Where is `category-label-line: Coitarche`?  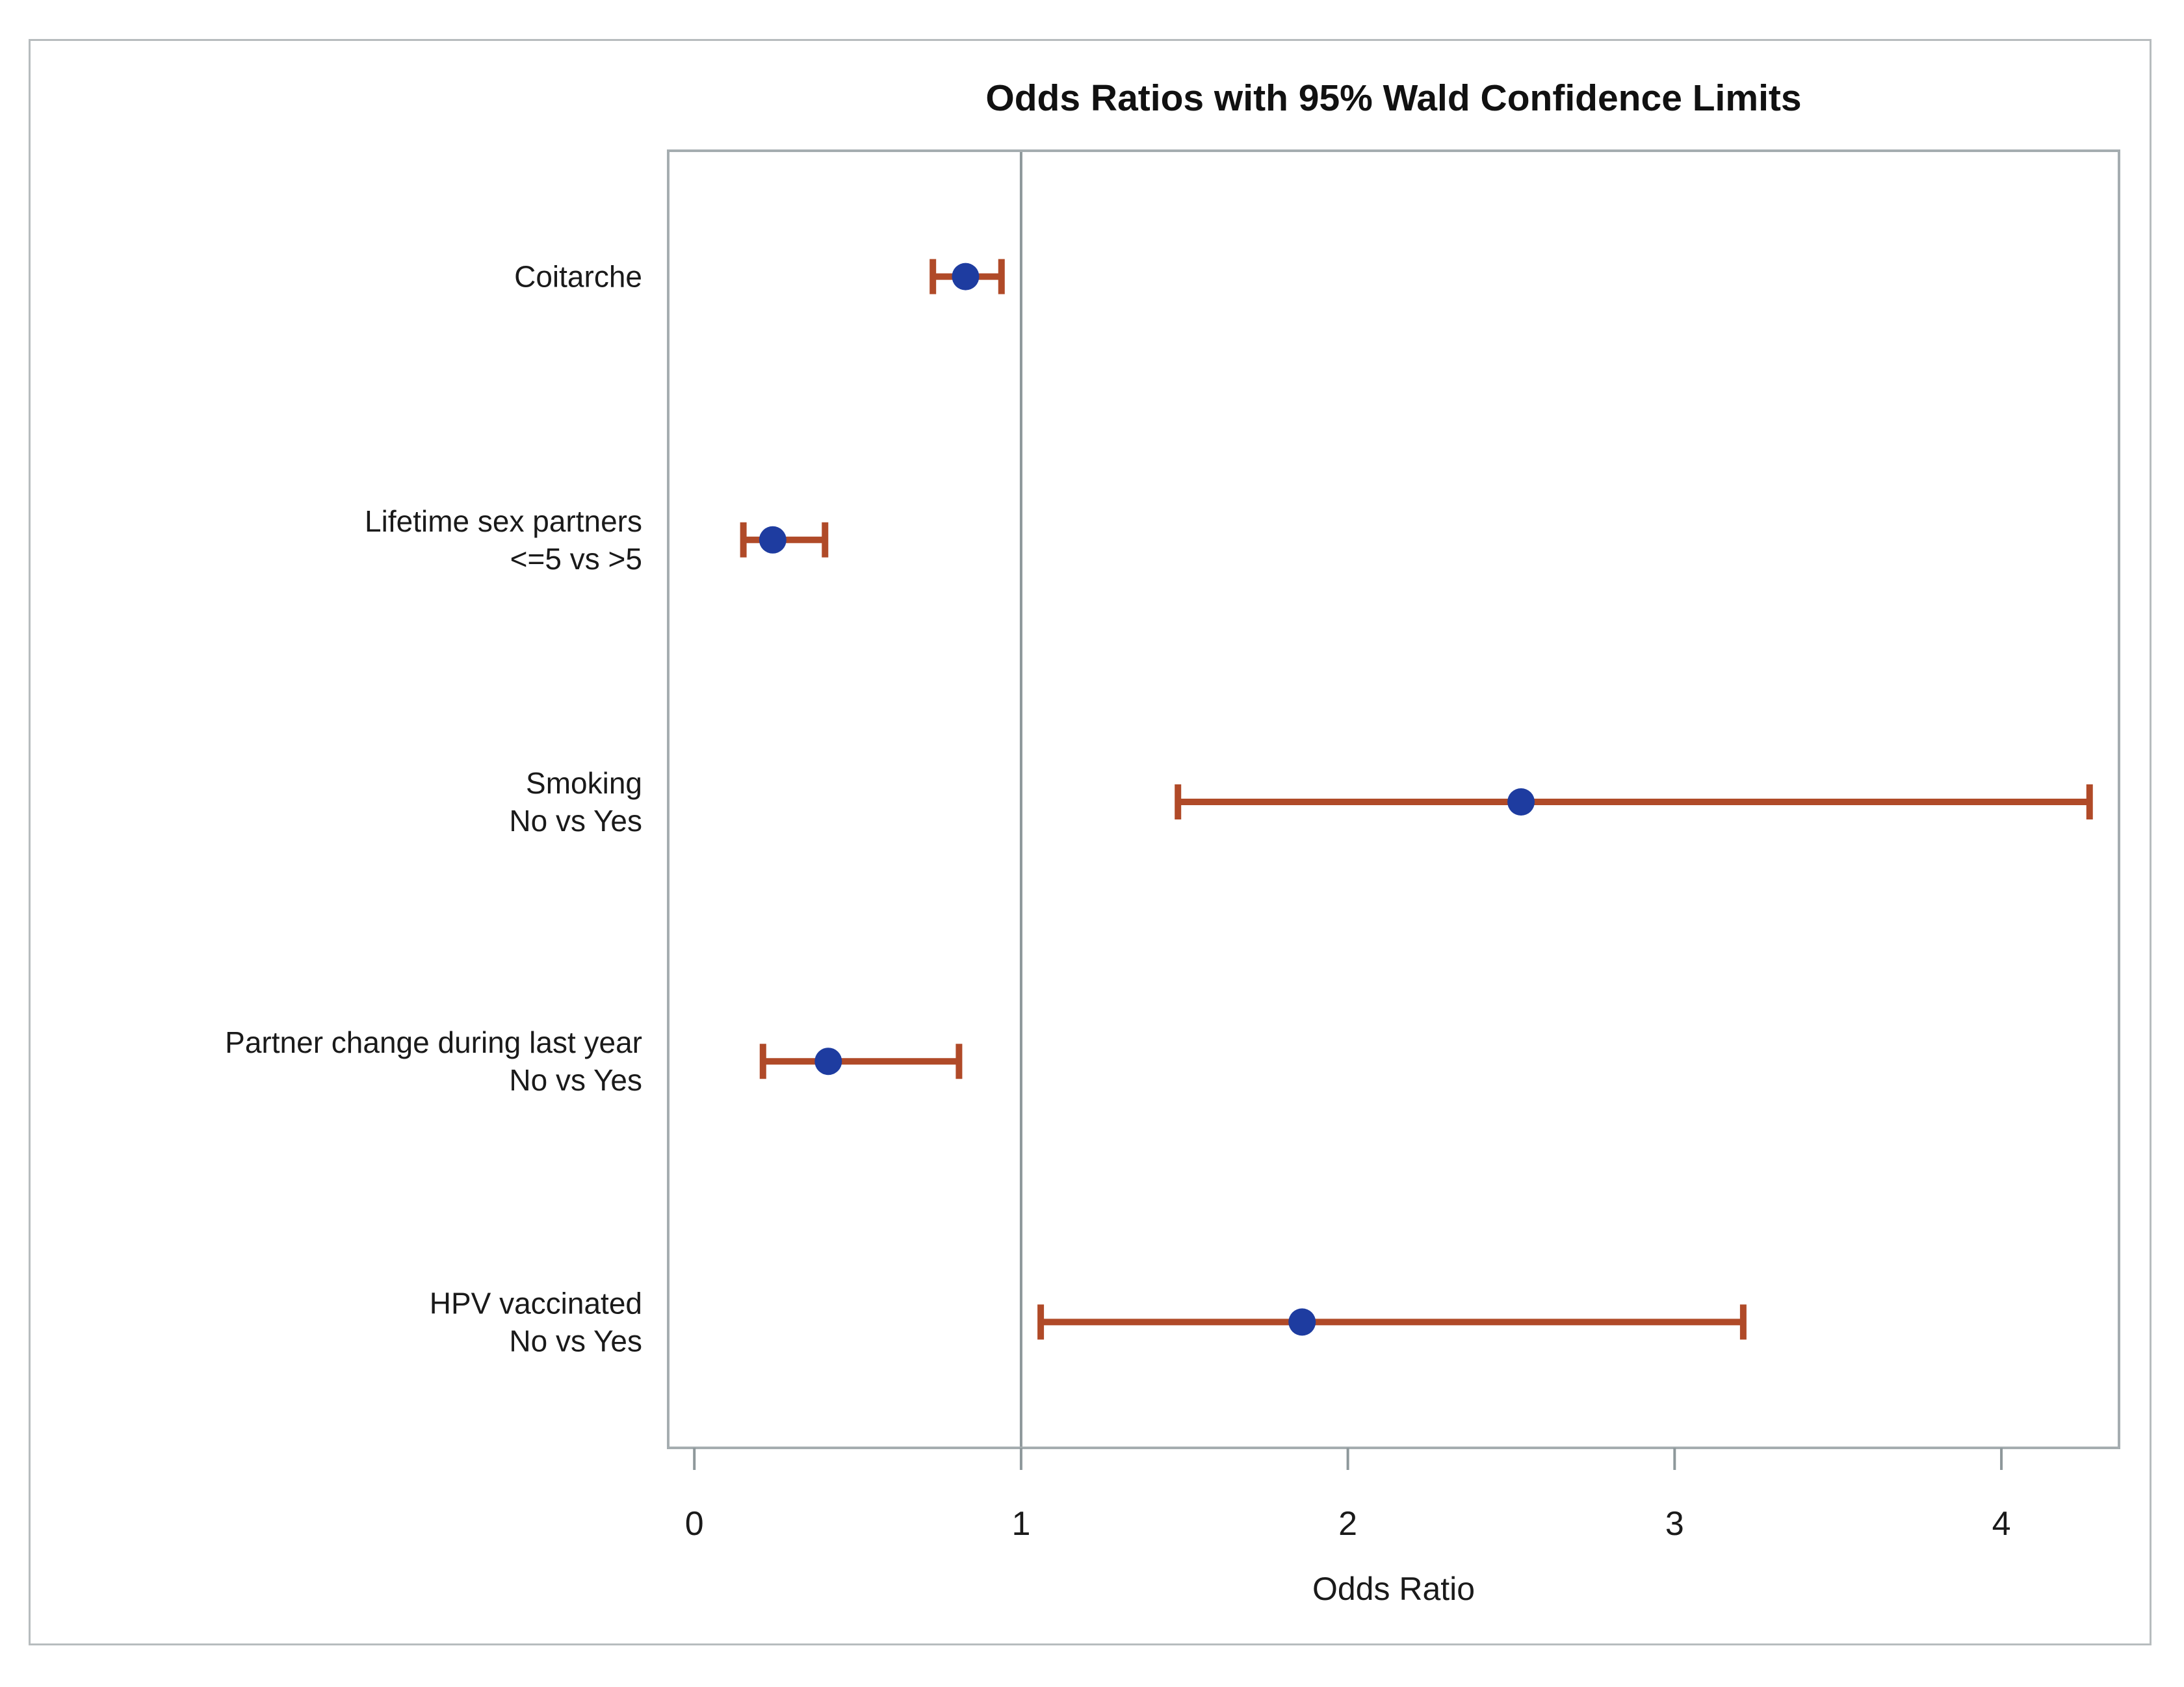
category-label-line: Coitarche is located at coordinates (578, 277).